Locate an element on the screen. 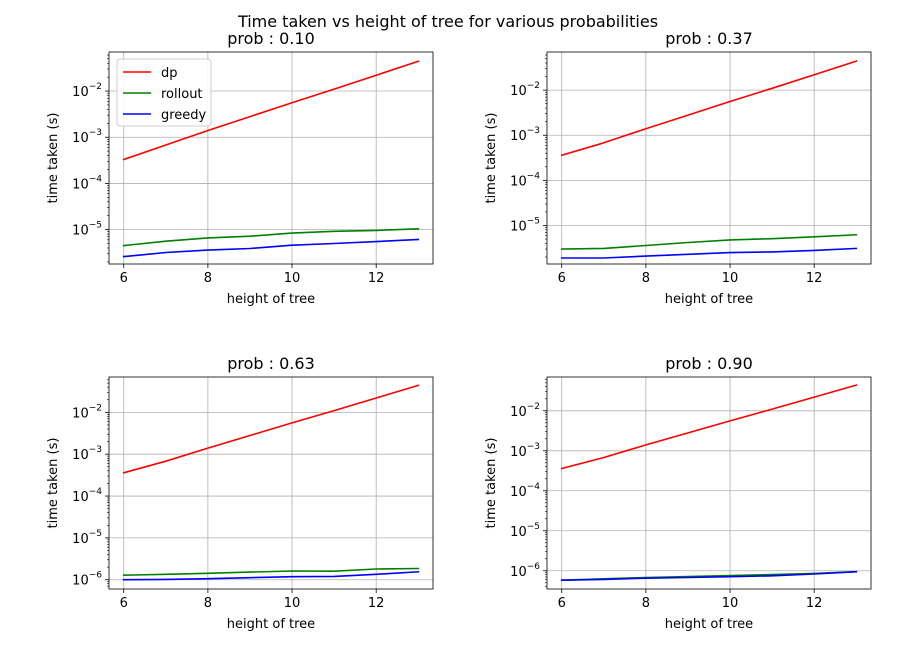 This screenshot has height=670, width=897. subplot-title: prob : 0.37 is located at coordinates (709, 38).